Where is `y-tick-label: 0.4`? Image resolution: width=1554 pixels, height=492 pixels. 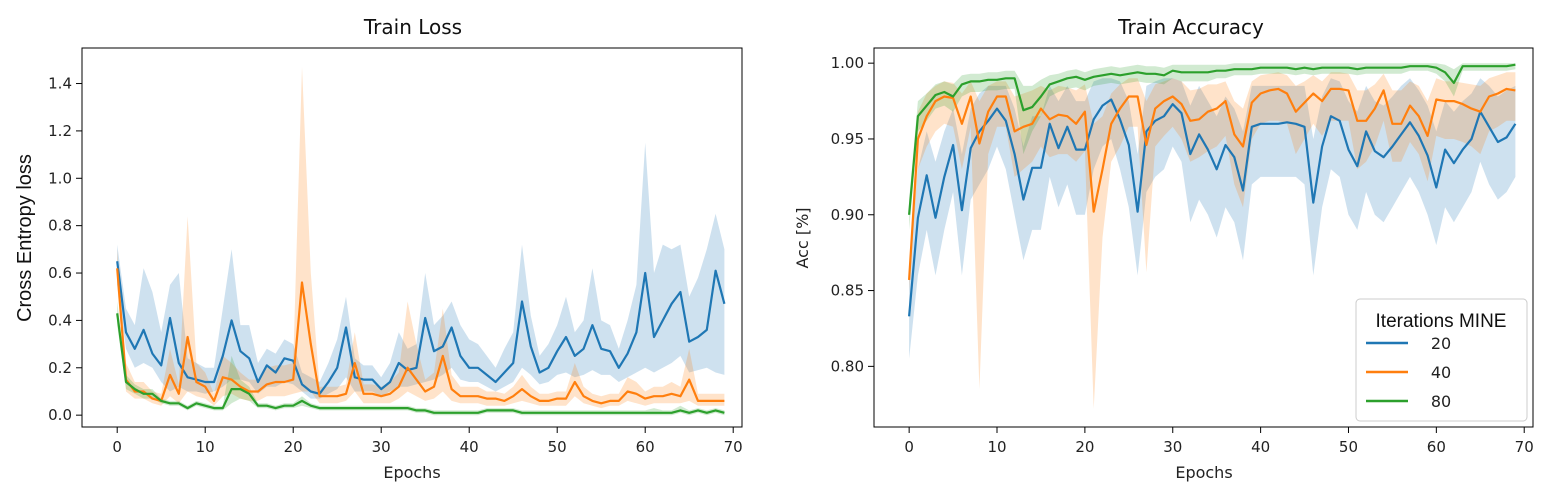 y-tick-label: 0.4 is located at coordinates (60, 320).